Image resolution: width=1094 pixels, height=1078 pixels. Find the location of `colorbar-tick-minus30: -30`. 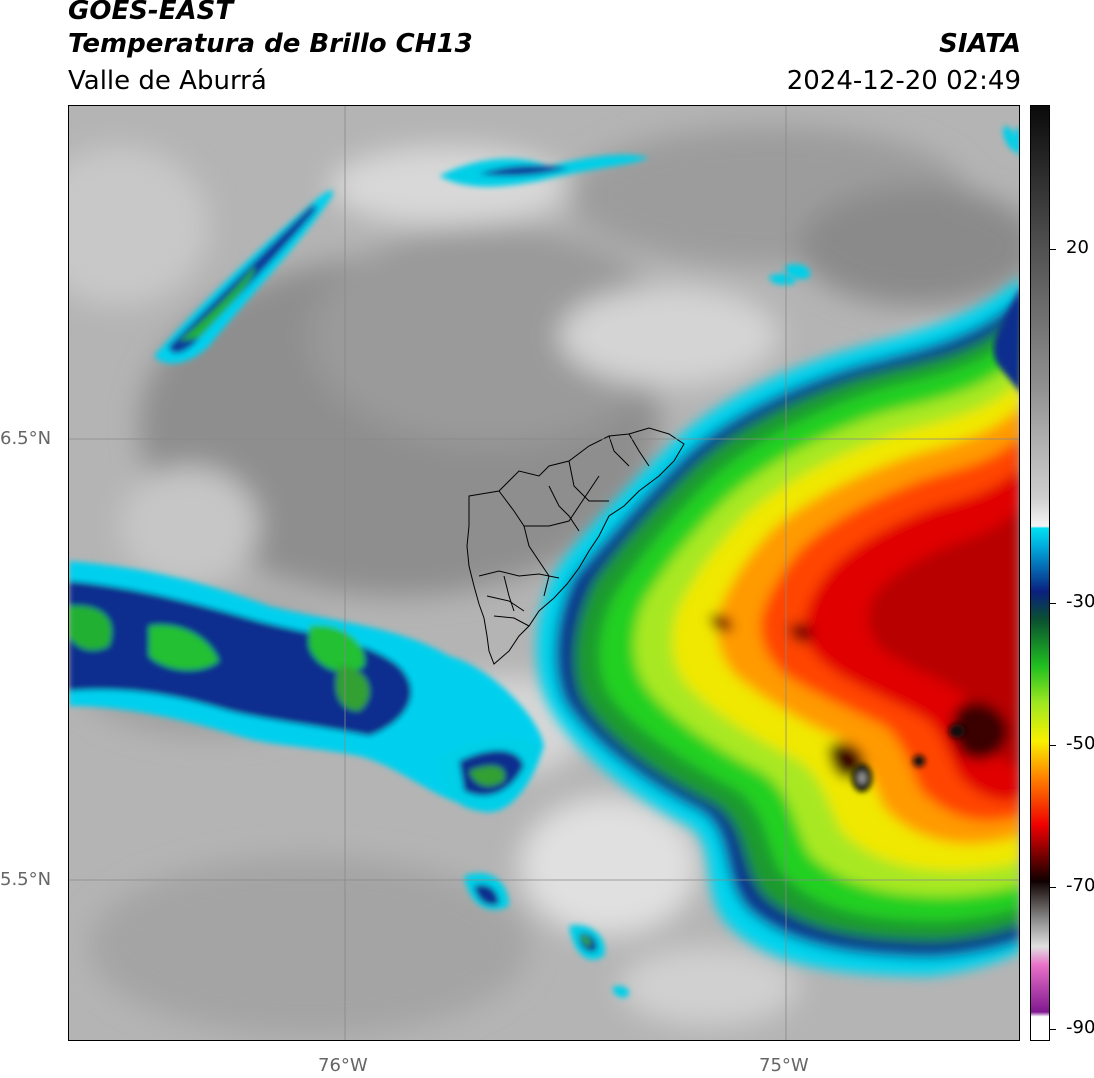

colorbar-tick-minus30: -30 is located at coordinates (1080, 601).